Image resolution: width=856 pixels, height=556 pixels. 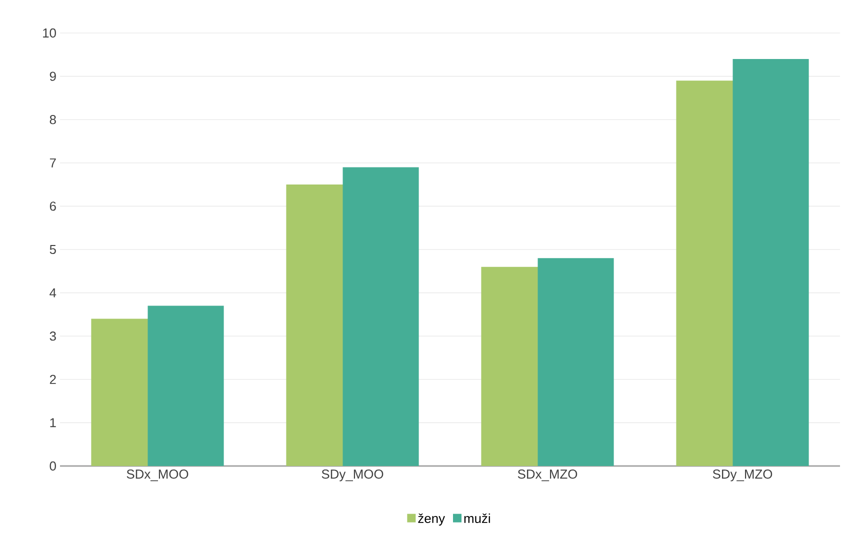 What do you see at coordinates (53, 336) in the screenshot?
I see `y-tick-label: 3` at bounding box center [53, 336].